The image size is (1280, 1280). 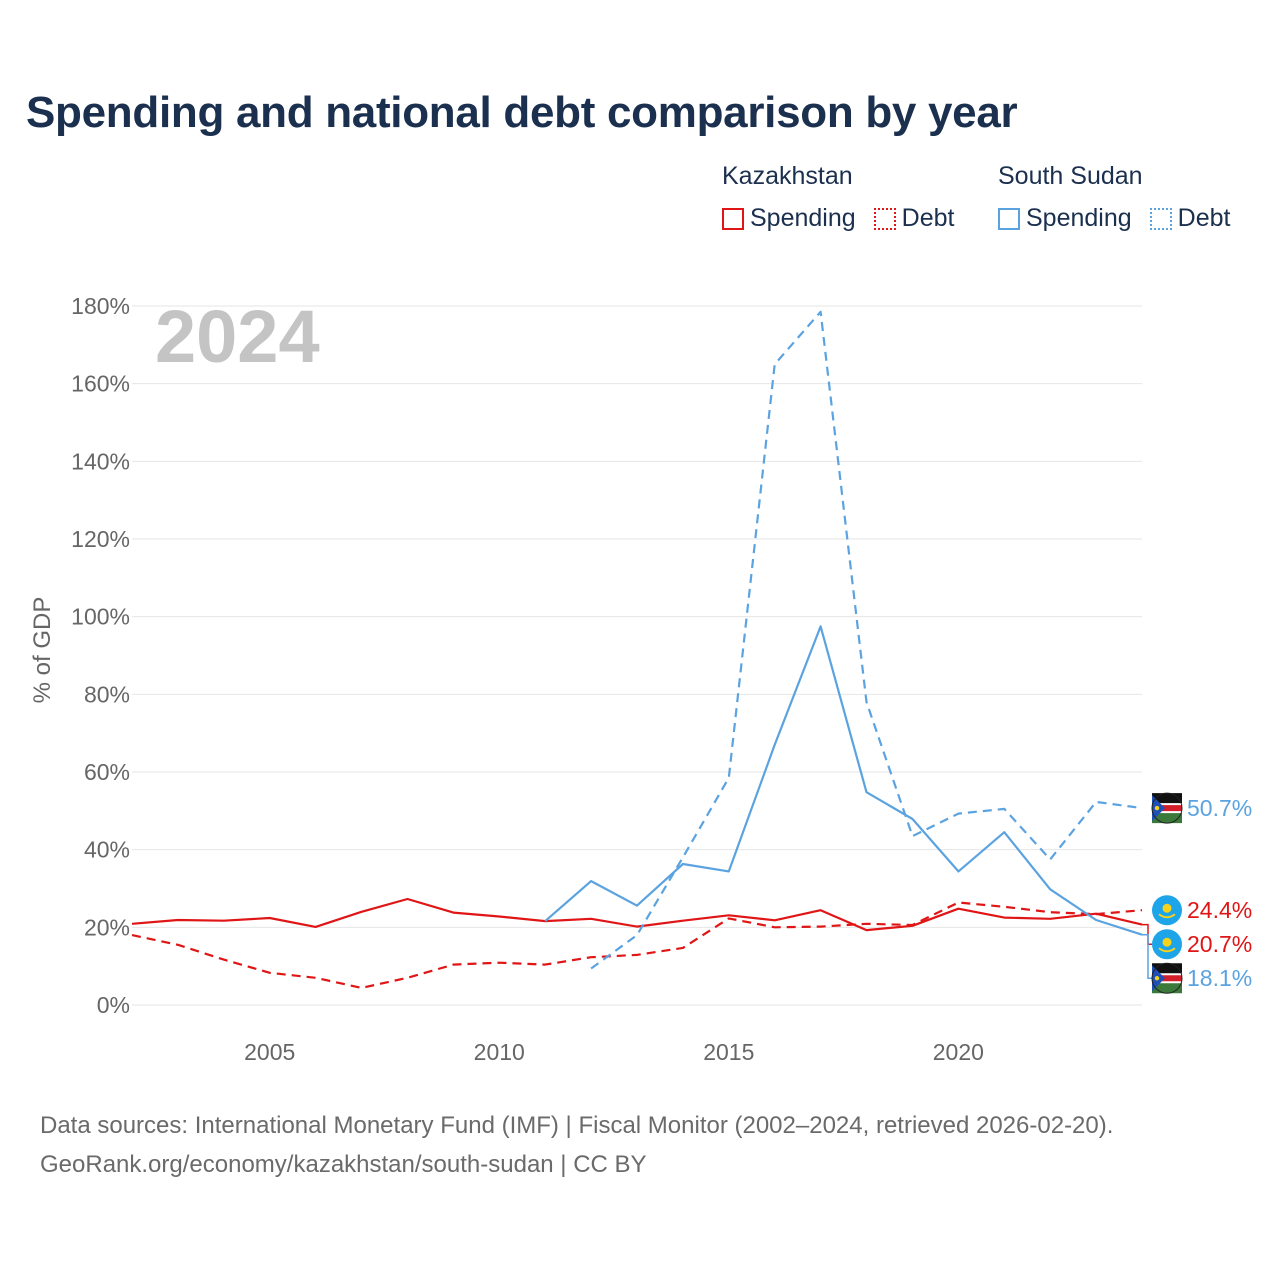 I want to click on y-tick-label: 40%, so click(x=107, y=850).